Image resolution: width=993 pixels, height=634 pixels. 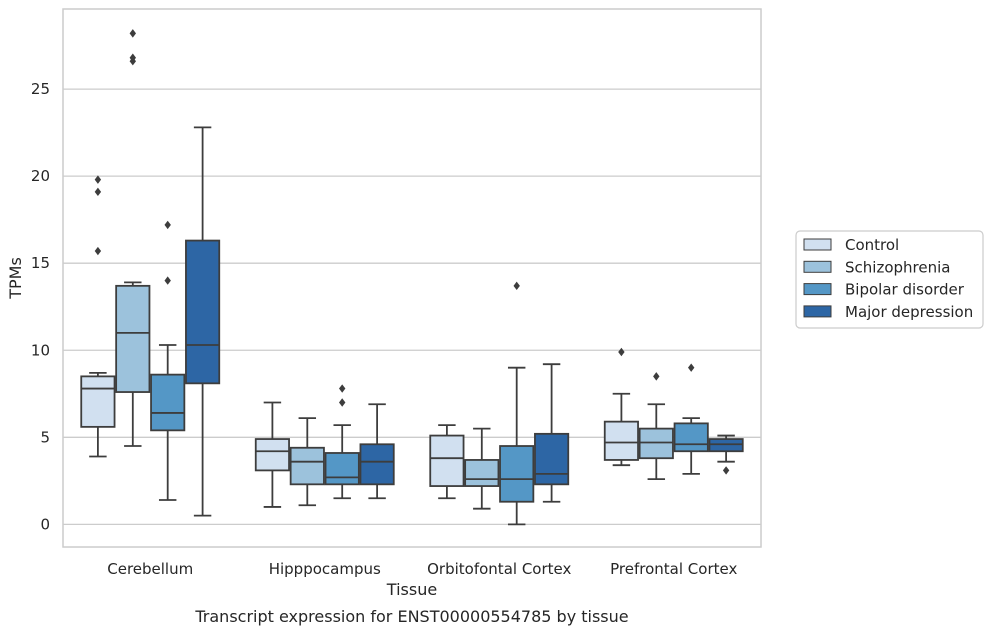 What do you see at coordinates (40, 176) in the screenshot?
I see `y-tick-label: 20` at bounding box center [40, 176].